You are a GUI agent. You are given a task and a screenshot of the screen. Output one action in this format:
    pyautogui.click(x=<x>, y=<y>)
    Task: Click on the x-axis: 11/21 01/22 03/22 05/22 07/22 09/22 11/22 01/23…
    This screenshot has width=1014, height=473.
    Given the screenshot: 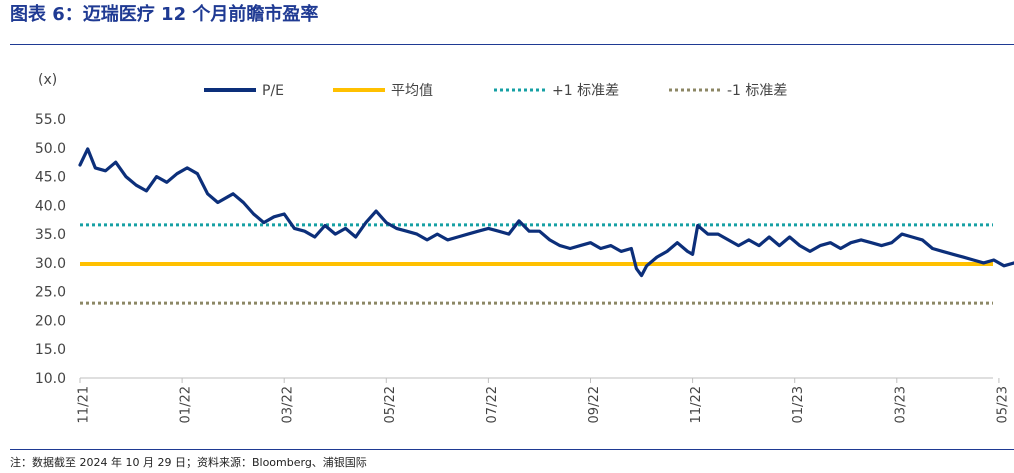 What is the action you would take?
    pyautogui.click(x=543, y=400)
    